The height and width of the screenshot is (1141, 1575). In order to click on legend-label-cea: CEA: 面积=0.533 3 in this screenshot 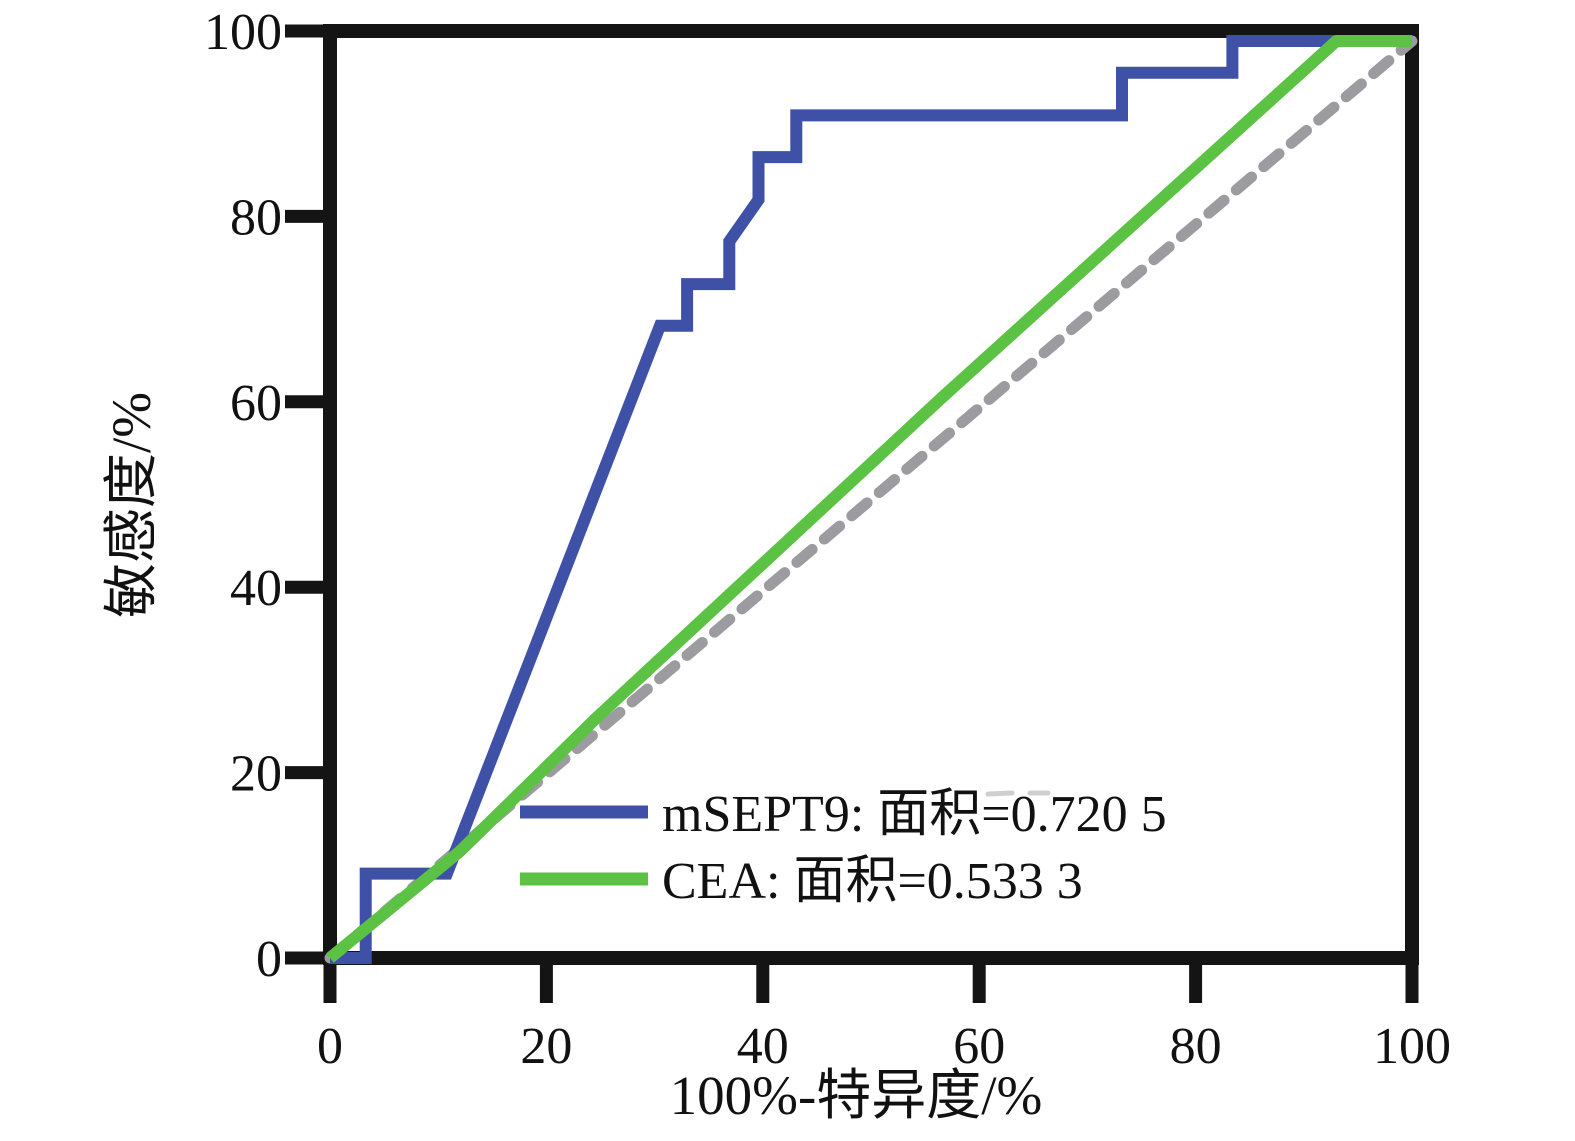, I will do `click(872, 881)`.